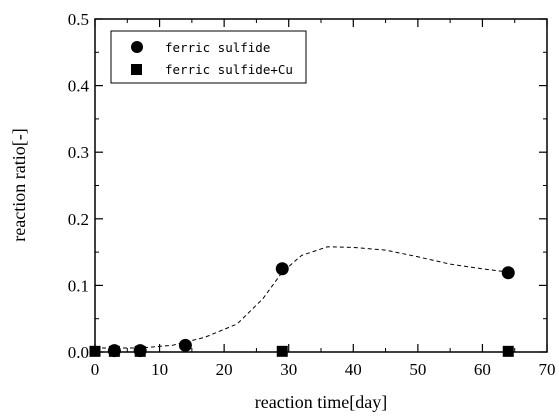  Describe the element at coordinates (78, 352) in the screenshot. I see `y-tick-label: 0.0` at that location.